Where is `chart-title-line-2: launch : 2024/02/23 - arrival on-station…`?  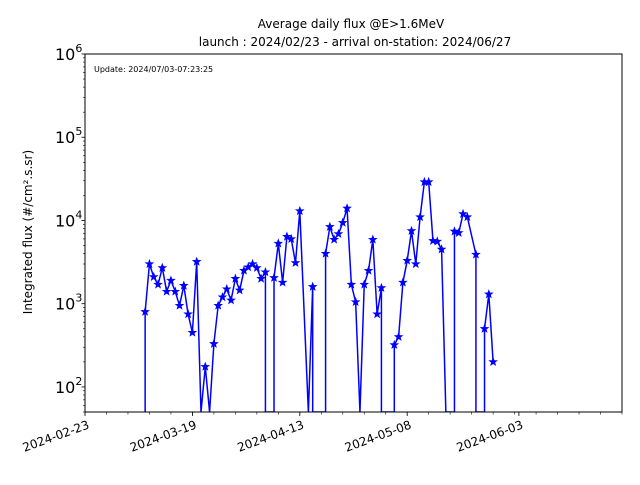 chart-title-line-2: launch : 2024/02/23 - arrival on-station… is located at coordinates (355, 42).